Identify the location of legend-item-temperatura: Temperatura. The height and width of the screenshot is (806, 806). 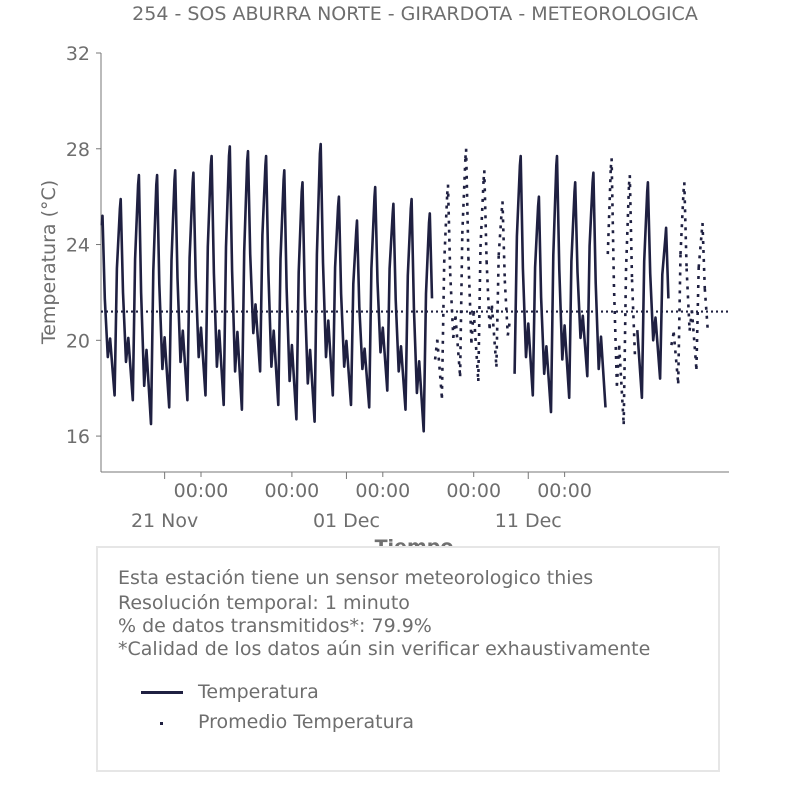
(258, 692).